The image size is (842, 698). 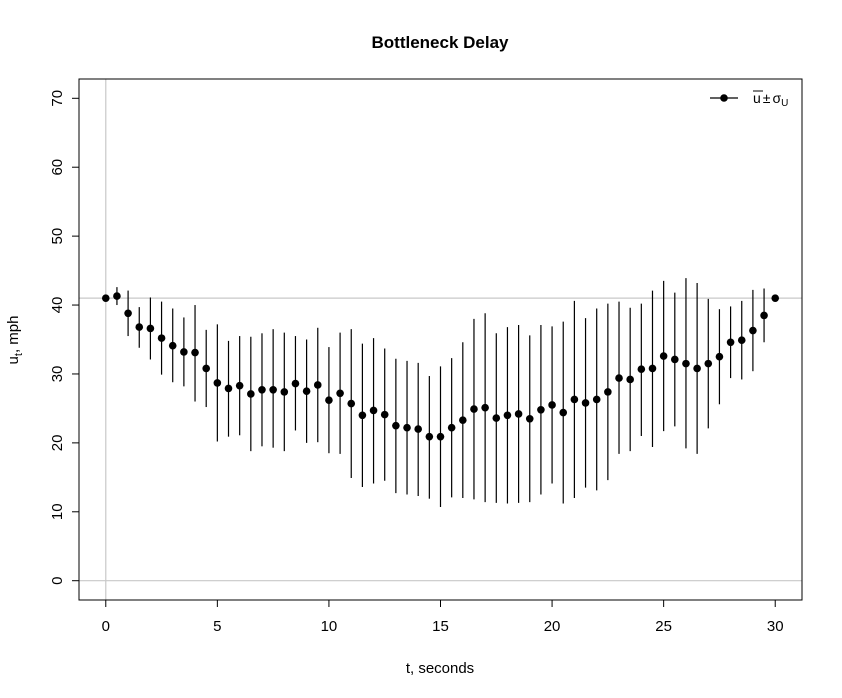 What do you see at coordinates (749, 99) in the screenshot?
I see `legend: u ± σU` at bounding box center [749, 99].